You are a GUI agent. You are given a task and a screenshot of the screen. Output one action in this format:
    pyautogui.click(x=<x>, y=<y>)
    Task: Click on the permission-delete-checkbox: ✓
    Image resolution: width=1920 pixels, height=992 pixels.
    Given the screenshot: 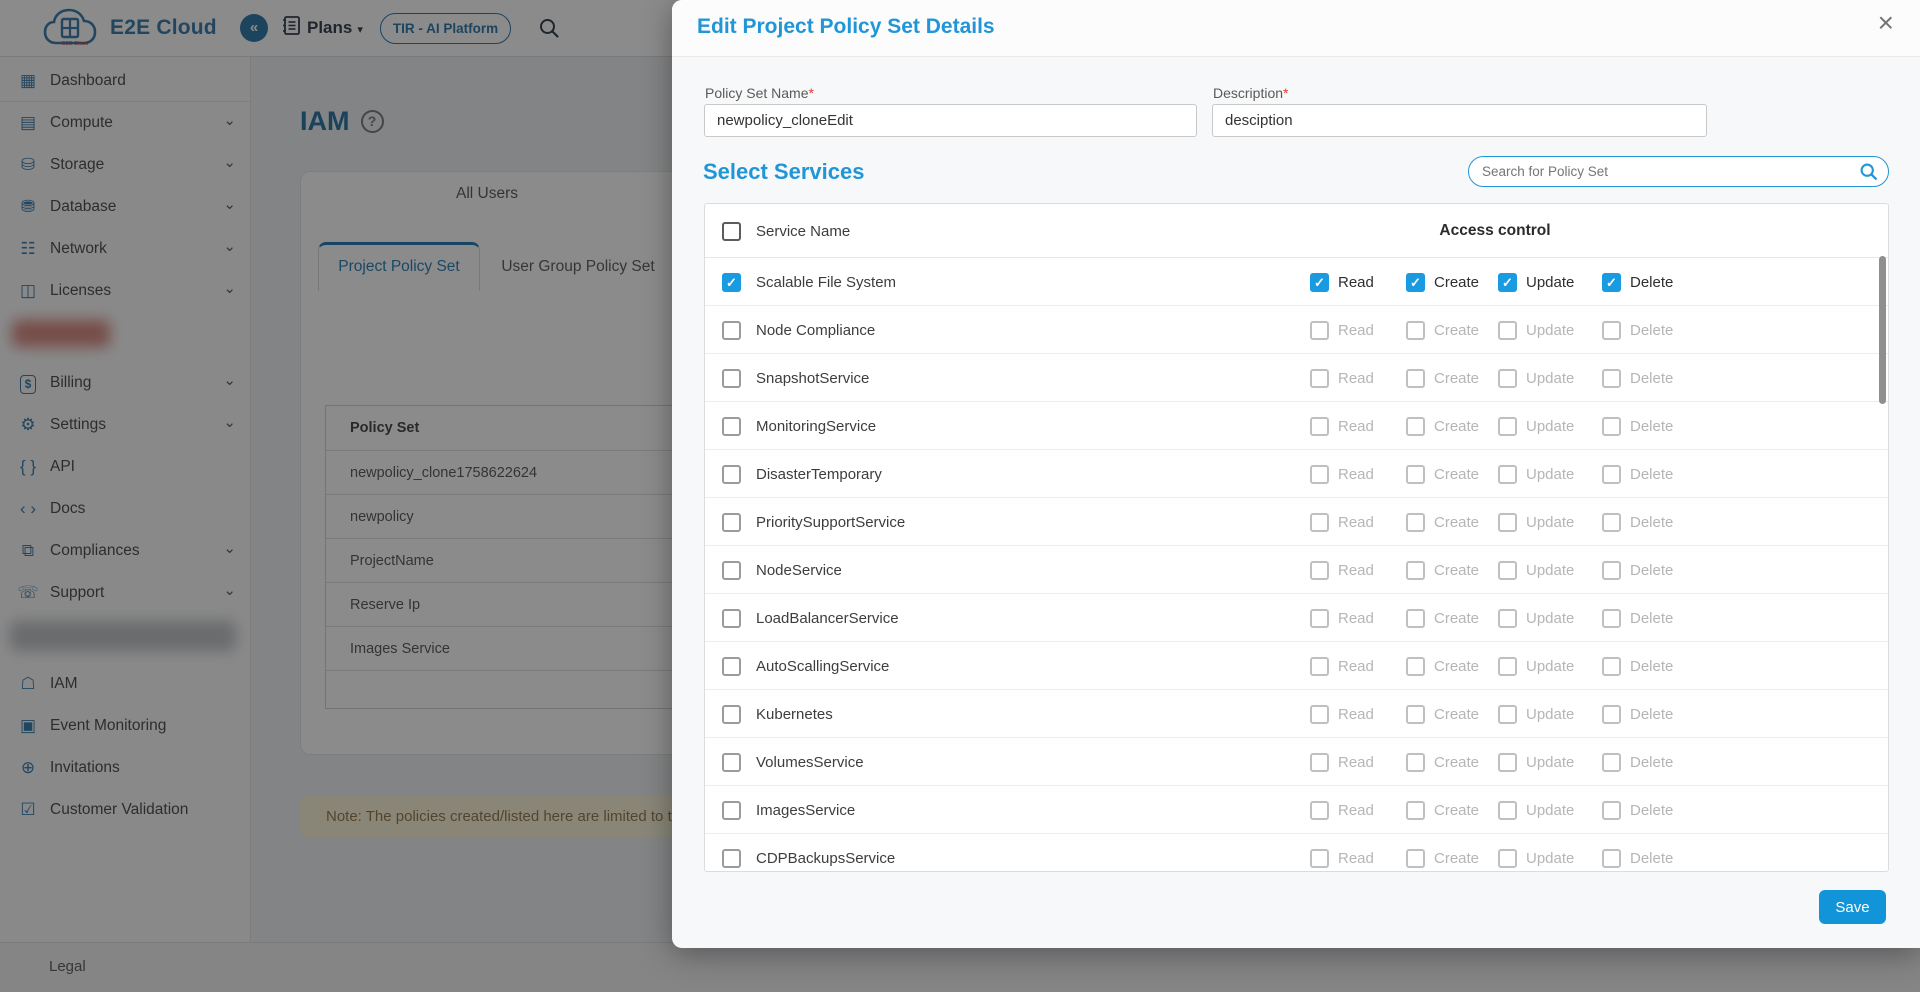 What is the action you would take?
    pyautogui.click(x=1611, y=282)
    